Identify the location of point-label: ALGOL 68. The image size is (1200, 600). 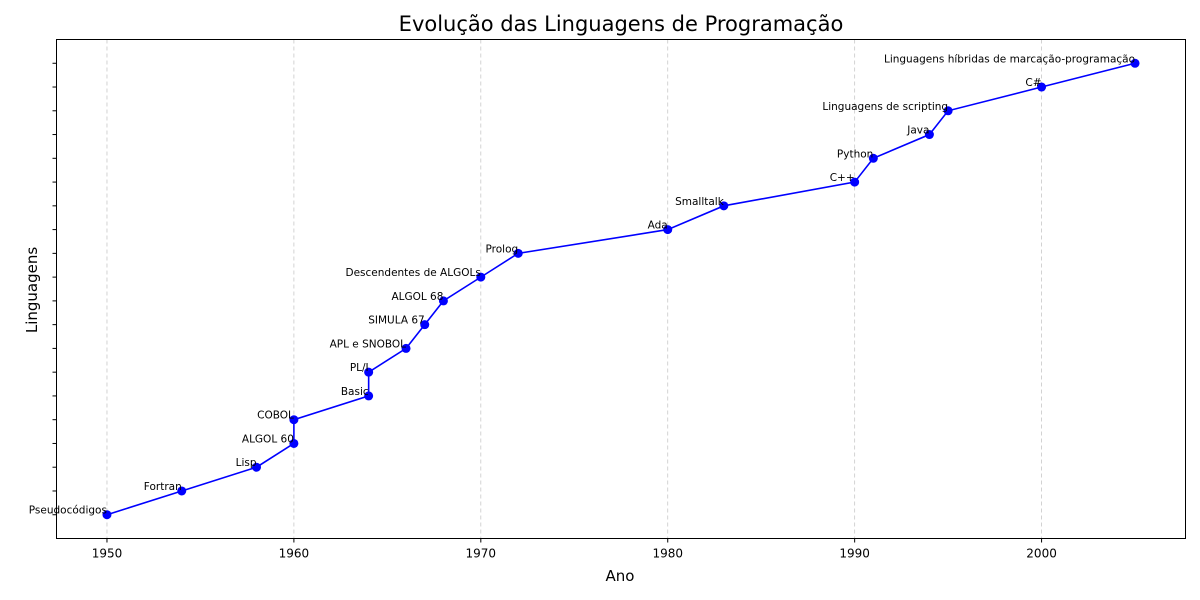
(417, 297).